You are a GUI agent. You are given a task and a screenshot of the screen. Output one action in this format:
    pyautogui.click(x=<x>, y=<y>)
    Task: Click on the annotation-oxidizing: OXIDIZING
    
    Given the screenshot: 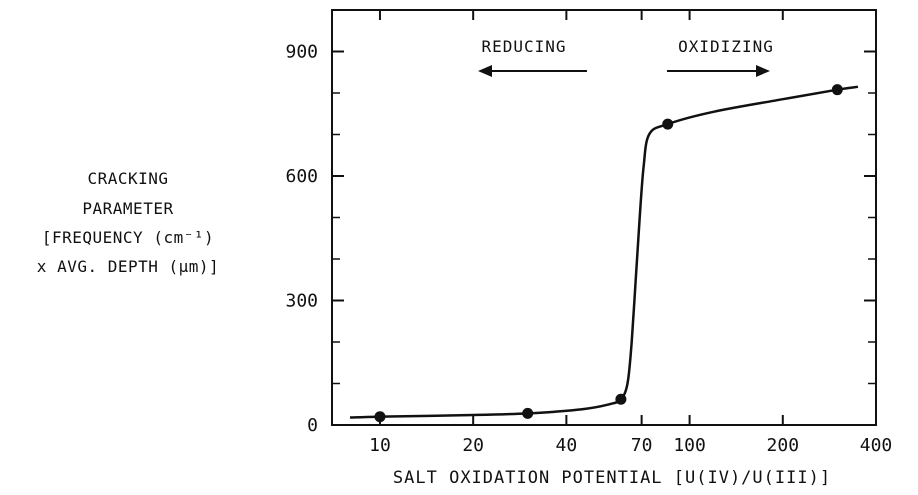 What is the action you would take?
    pyautogui.click(x=726, y=46)
    